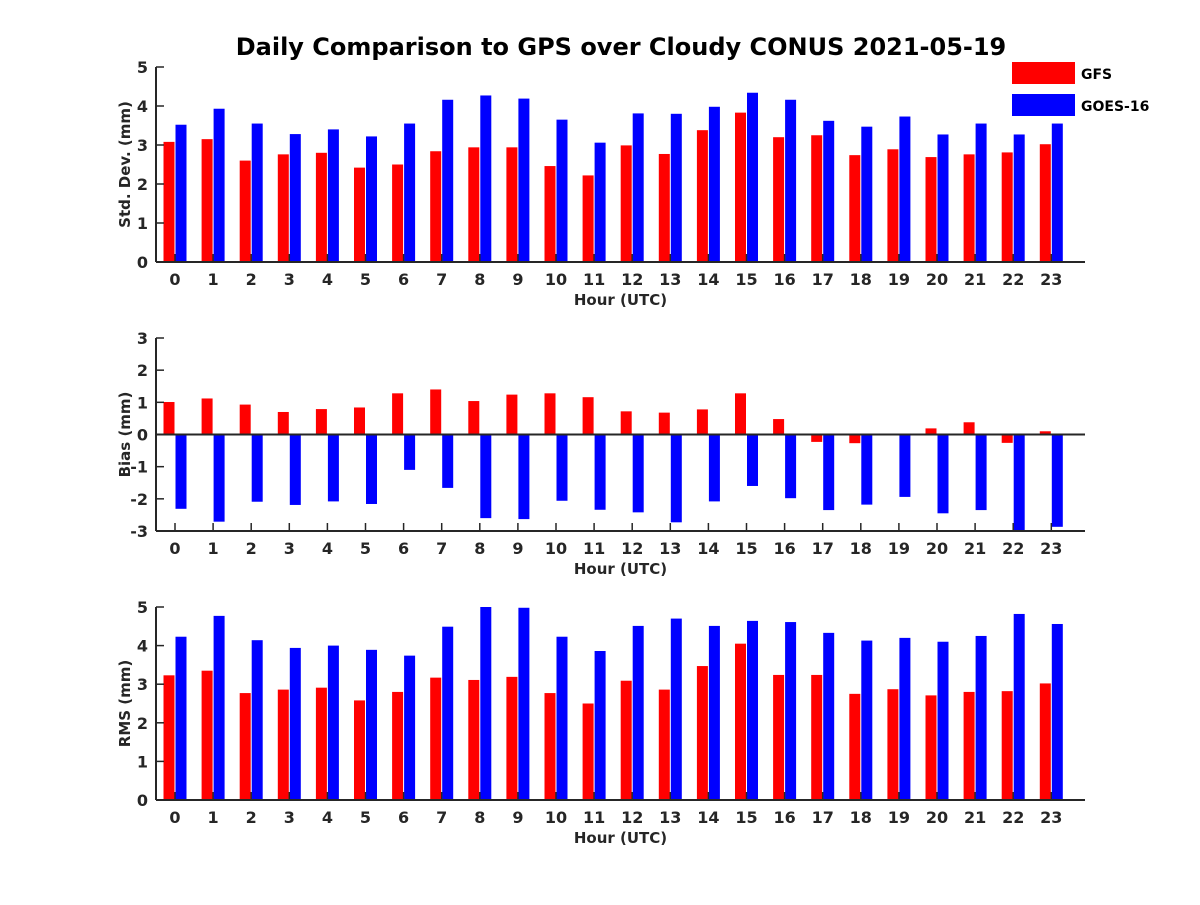  Describe the element at coordinates (670, 817) in the screenshot. I see `x-tick-label: 13` at that location.